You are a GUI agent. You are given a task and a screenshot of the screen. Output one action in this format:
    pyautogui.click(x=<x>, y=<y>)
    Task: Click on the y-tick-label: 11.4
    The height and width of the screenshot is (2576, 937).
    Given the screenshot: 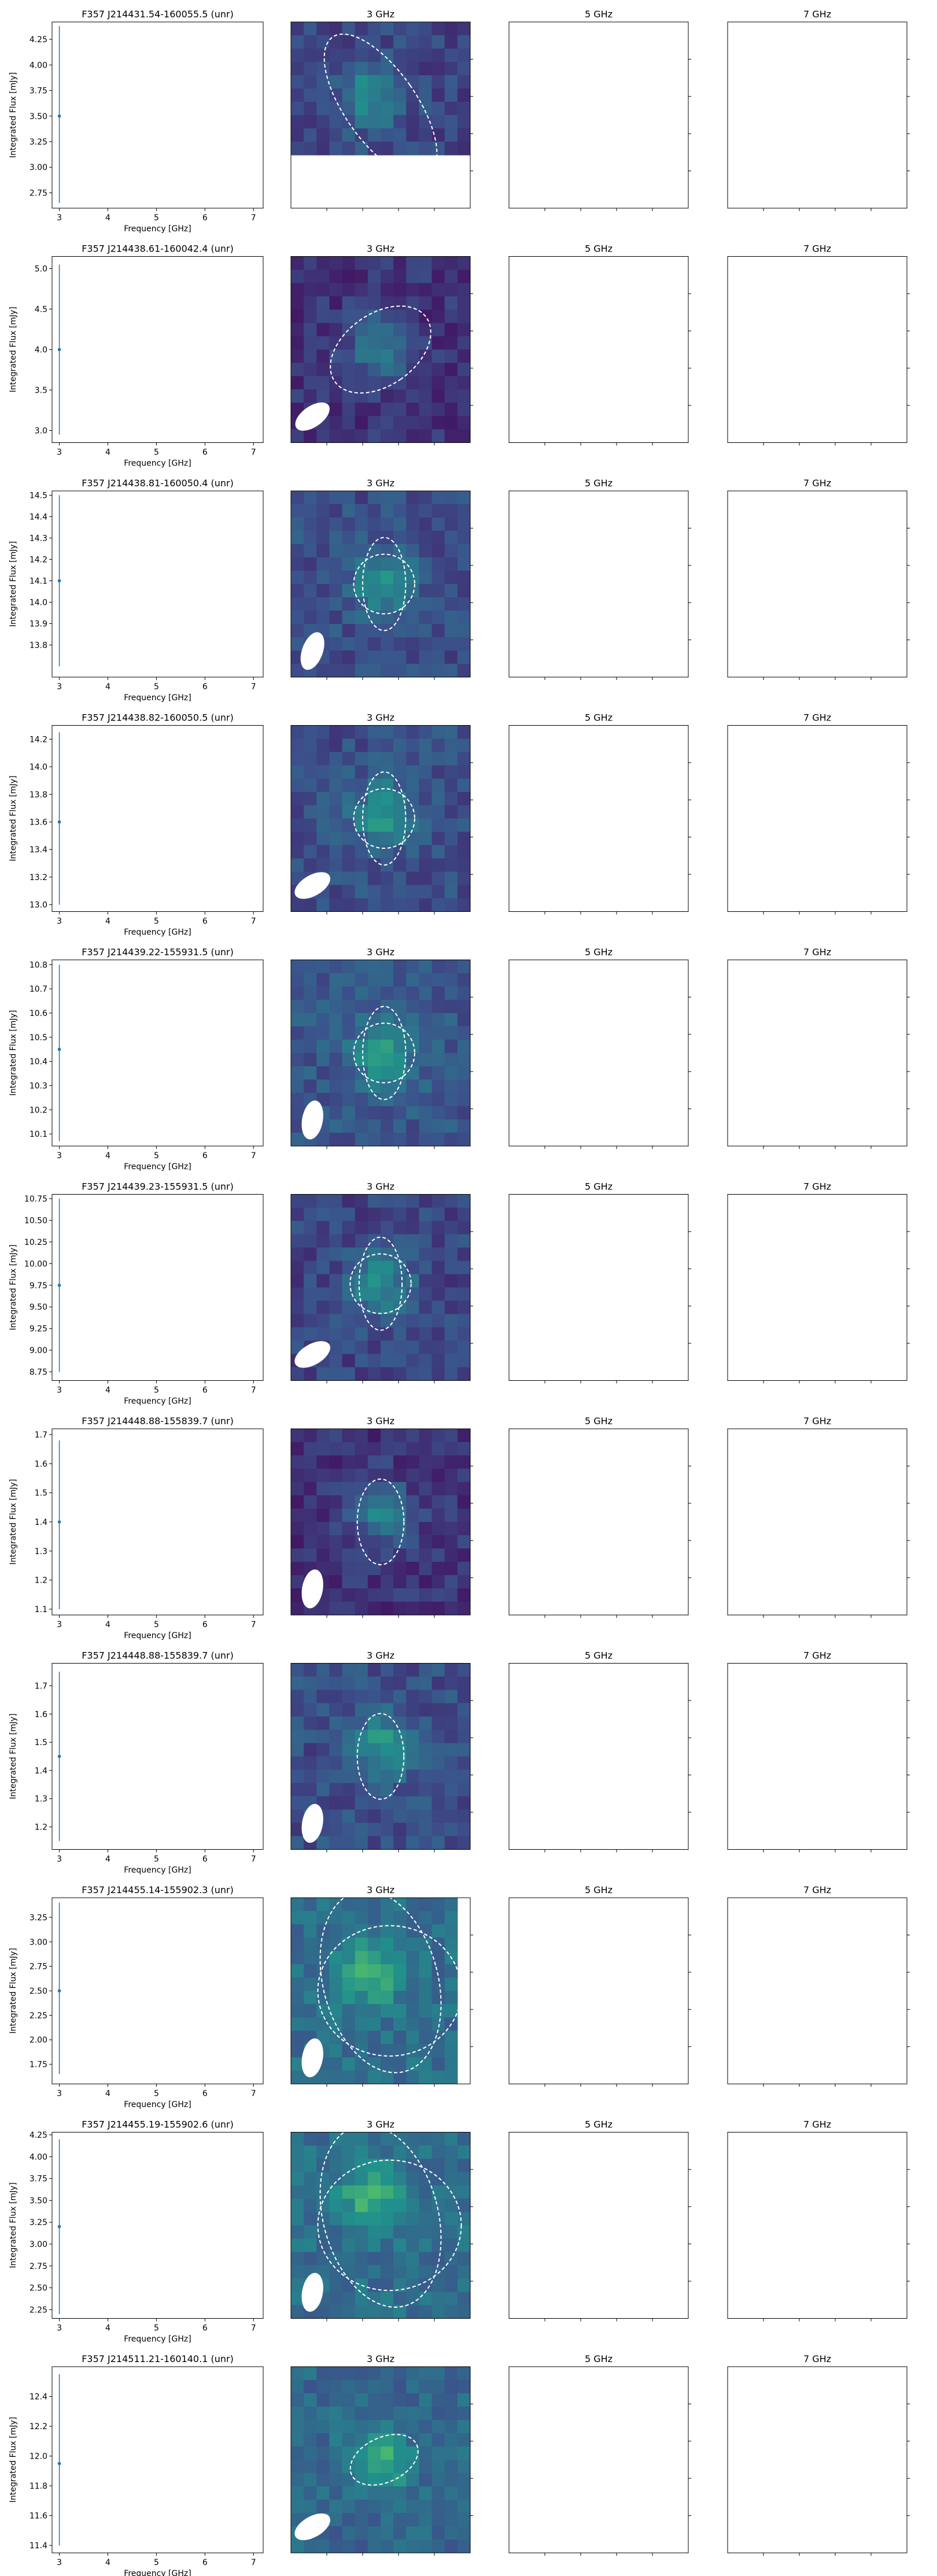 What is the action you would take?
    pyautogui.click(x=38, y=2546)
    